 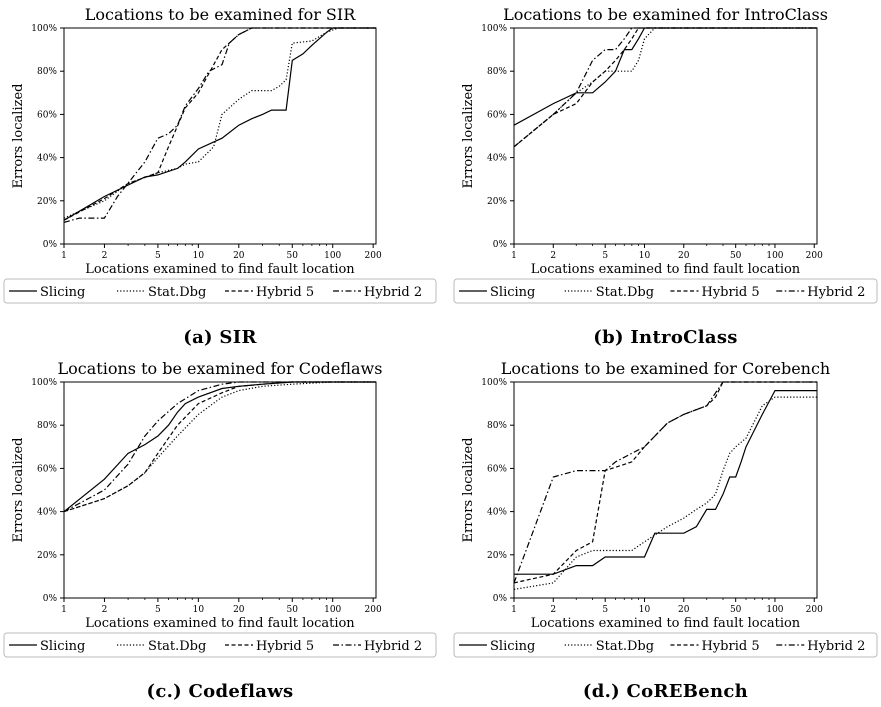 I want to click on chart-title: Locations to be examined for Codeflaws, so click(x=220, y=368).